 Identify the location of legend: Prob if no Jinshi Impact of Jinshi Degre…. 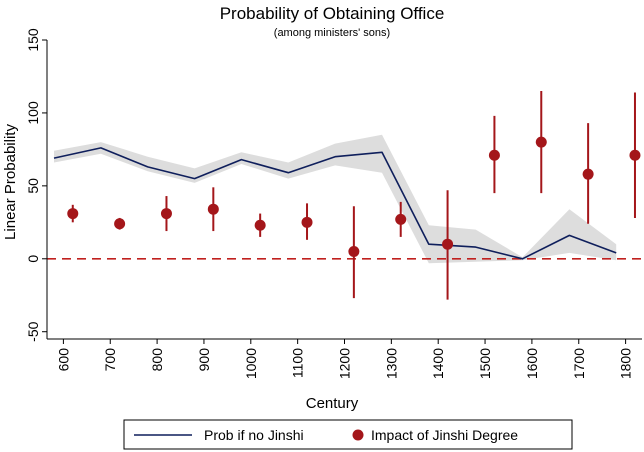
(348, 434).